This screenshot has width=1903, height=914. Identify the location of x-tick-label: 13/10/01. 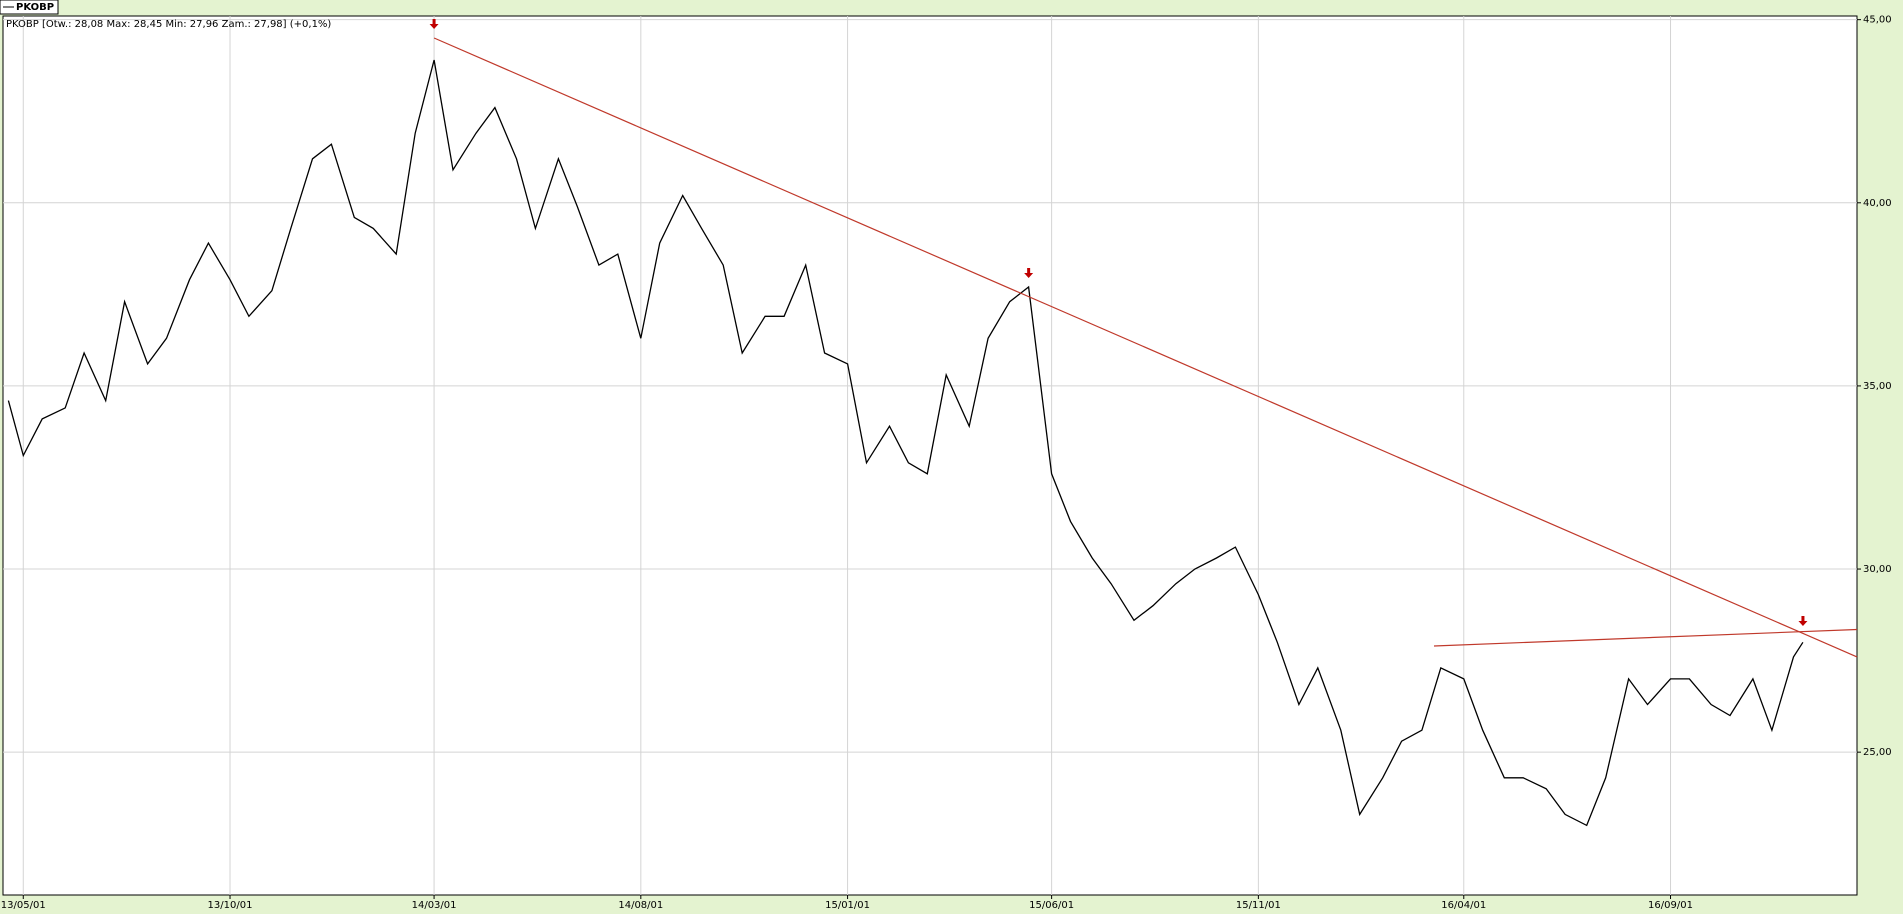
(230, 905).